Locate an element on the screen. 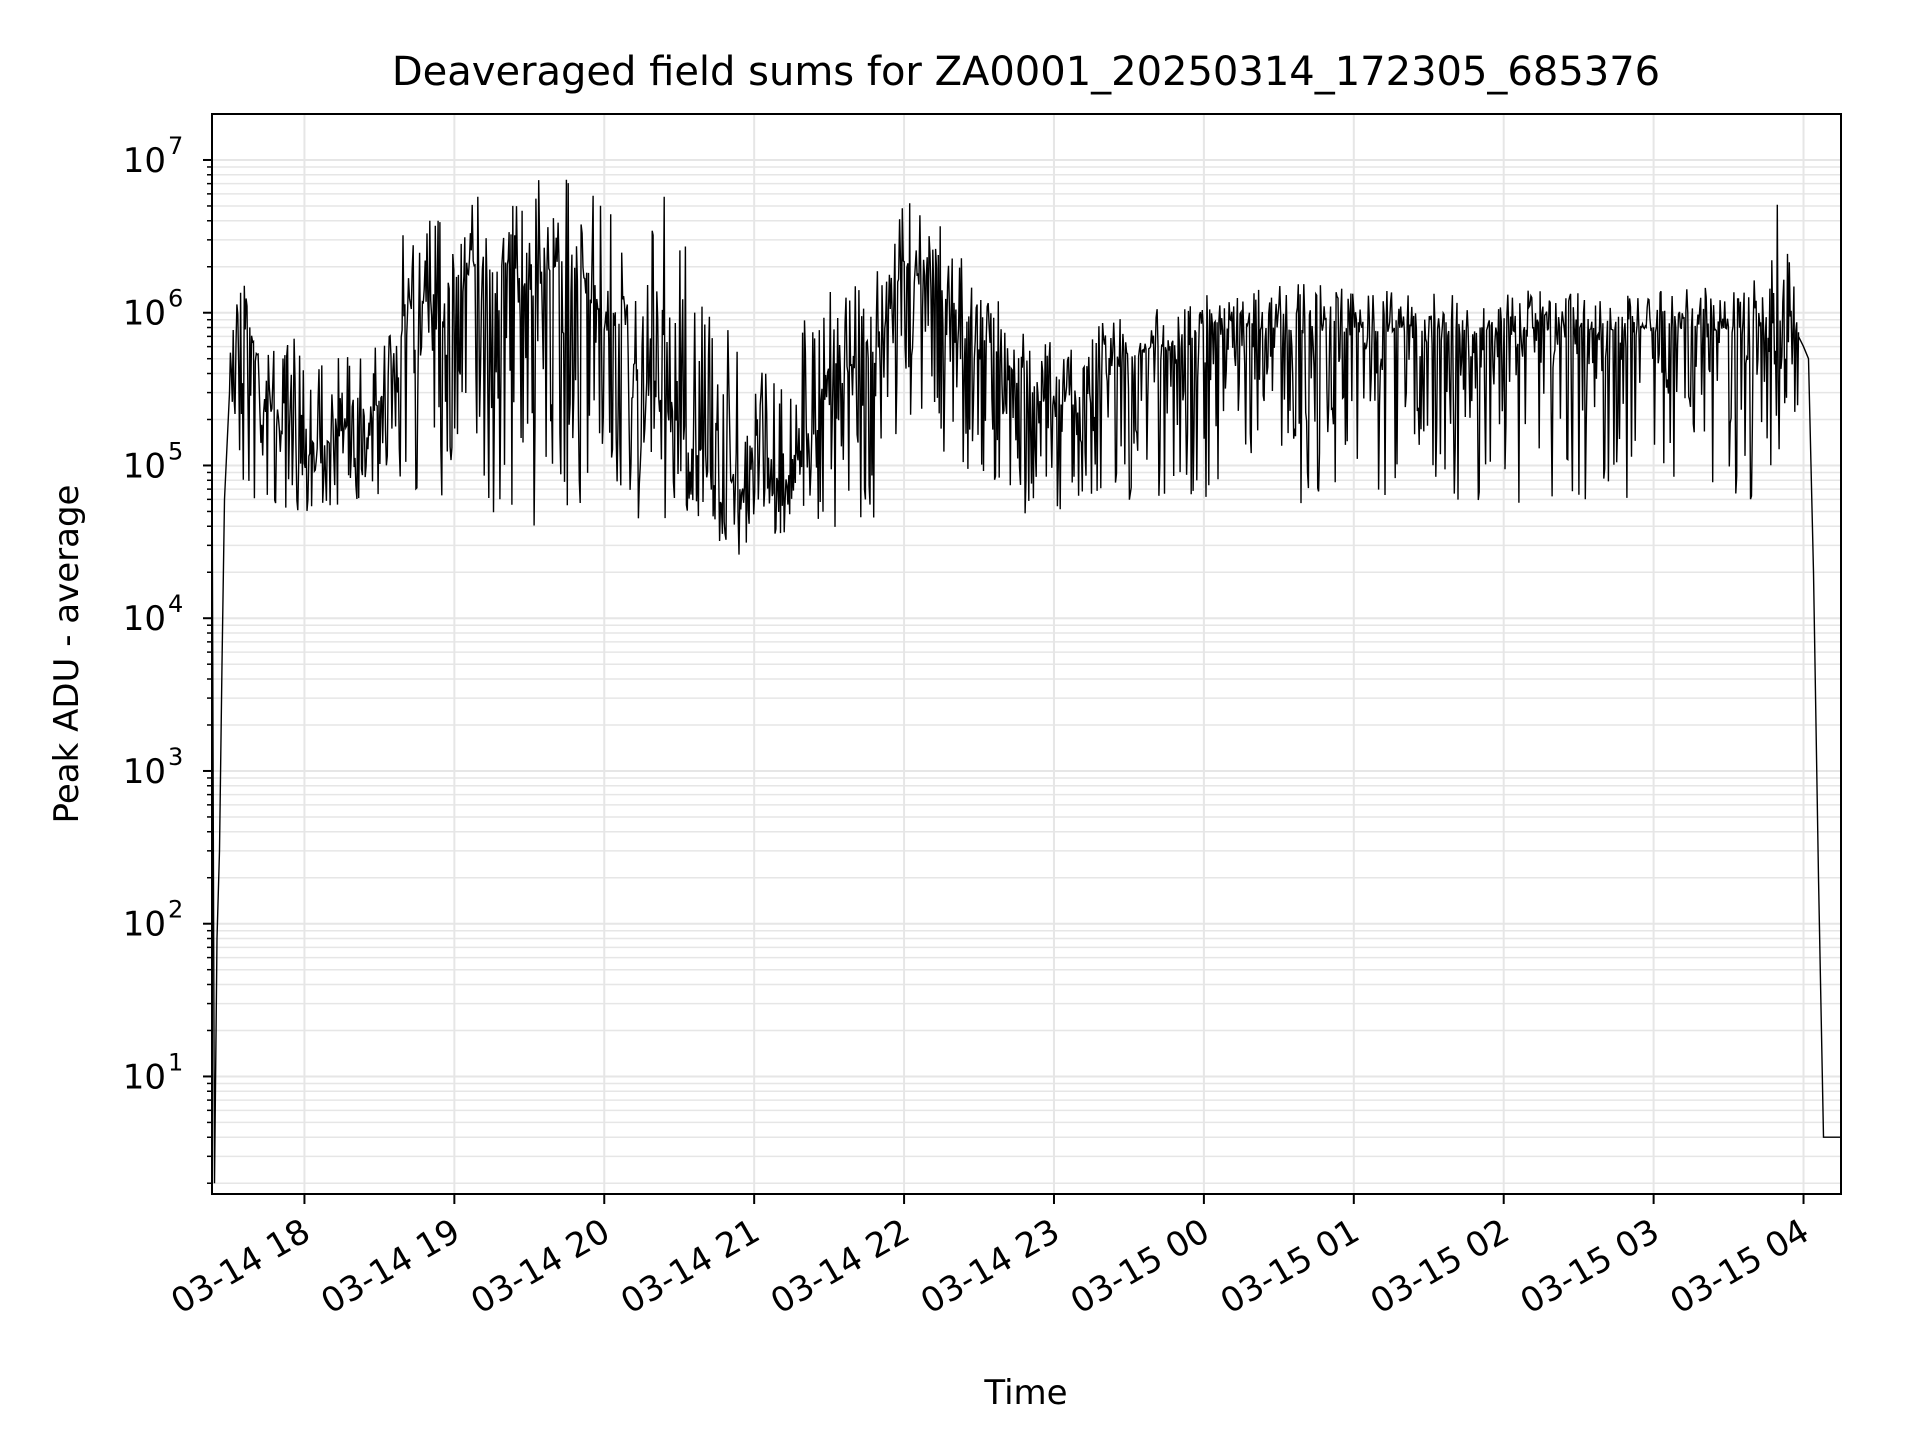 Image resolution: width=1920 pixels, height=1444 pixels. x-axis-label: Time is located at coordinates (1025, 1393).